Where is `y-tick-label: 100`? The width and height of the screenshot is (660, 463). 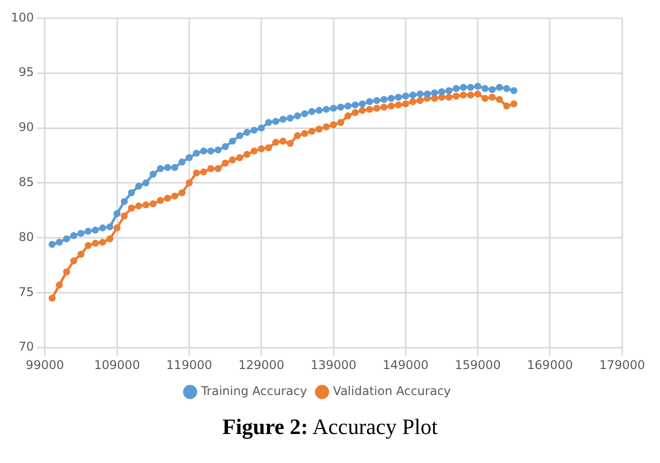 y-tick-label: 100 is located at coordinates (22, 17).